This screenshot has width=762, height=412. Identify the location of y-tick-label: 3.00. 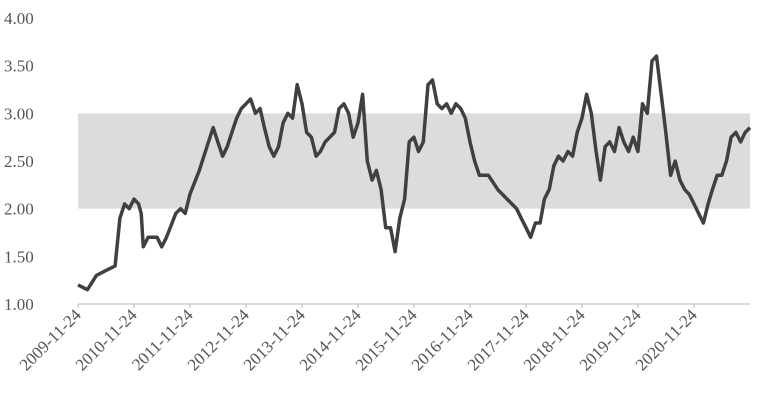
(19, 113).